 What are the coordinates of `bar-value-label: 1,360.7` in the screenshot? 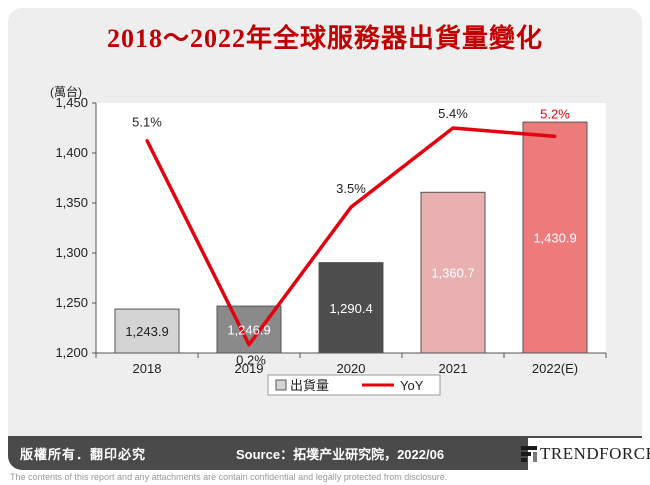 It's located at (452, 273).